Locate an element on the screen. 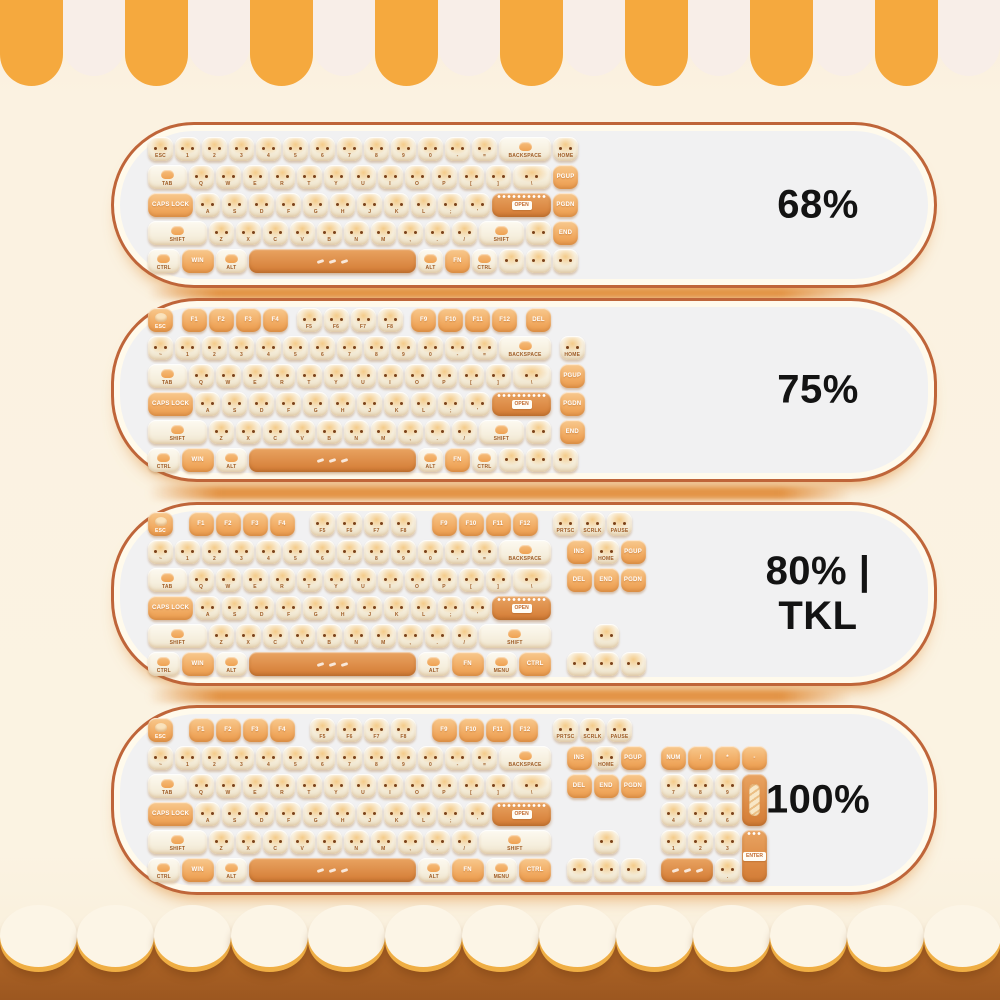  keycap-pgdn: PGDN is located at coordinates (565, 205).